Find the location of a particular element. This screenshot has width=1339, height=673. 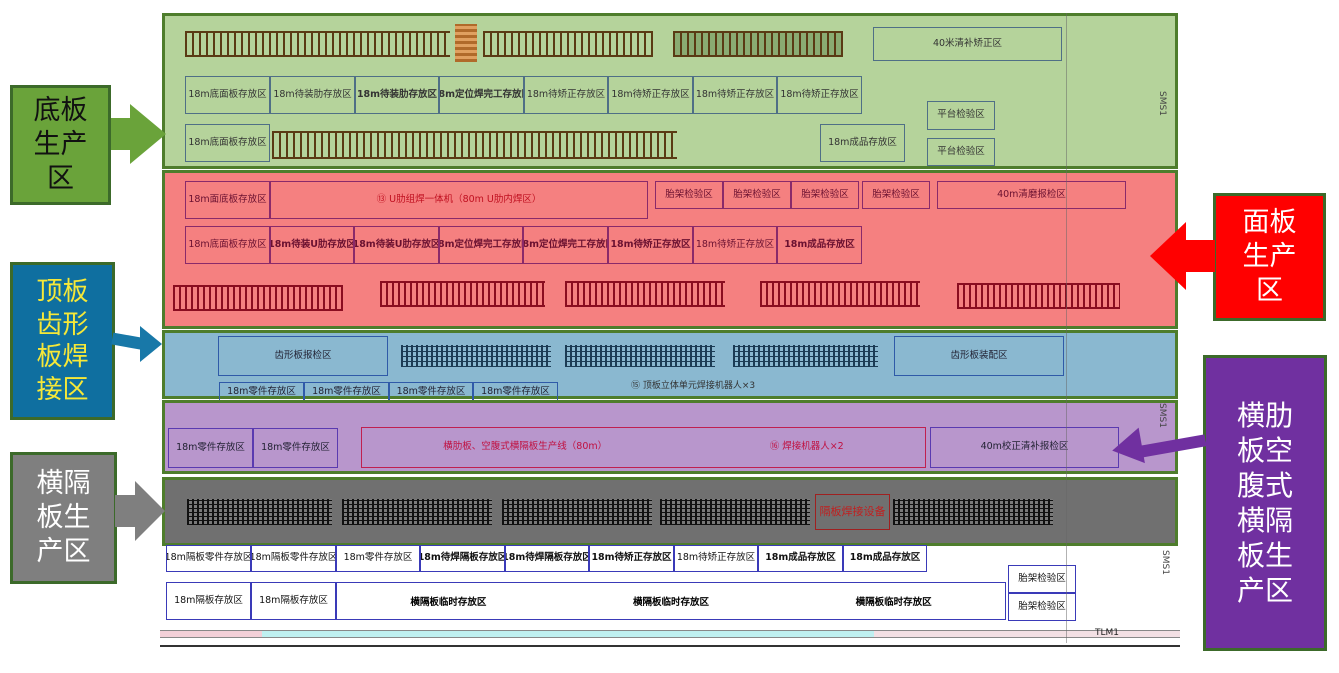

temporary-storage-zone: 横隔板临时存放区 横隔板临时存放区 横隔板临时存放区 is located at coordinates (671, 601).